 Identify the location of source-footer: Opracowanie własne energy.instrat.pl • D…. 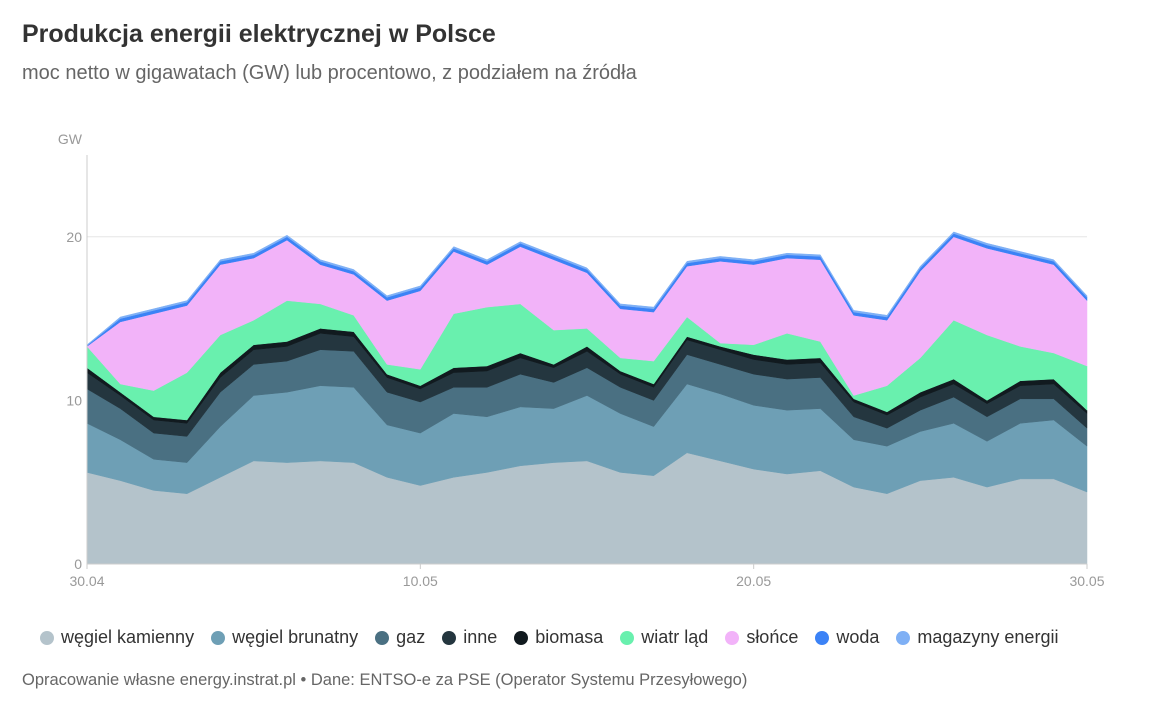
(385, 680).